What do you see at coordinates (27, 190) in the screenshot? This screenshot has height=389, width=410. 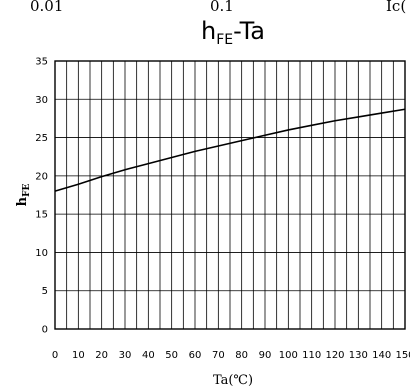 I see `y-axis-label-subscript: FE` at bounding box center [27, 190].